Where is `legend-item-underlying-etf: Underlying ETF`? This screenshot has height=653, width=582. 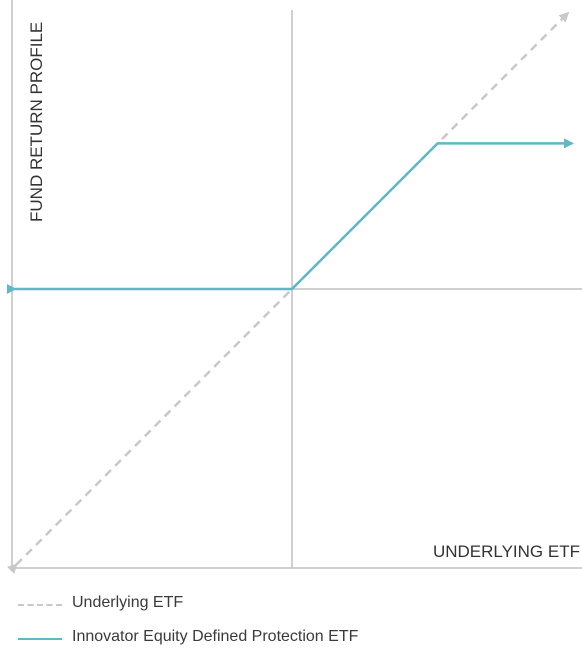 legend-item-underlying-etf: Underlying ETF is located at coordinates (298, 605).